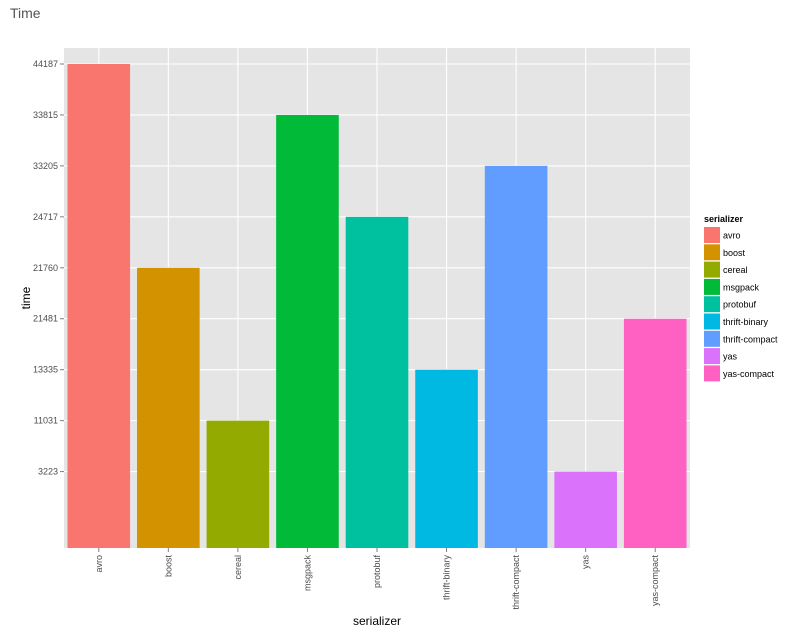 Image resolution: width=798 pixels, height=632 pixels. Describe the element at coordinates (99, 306) in the screenshot. I see `bar-avro` at that location.